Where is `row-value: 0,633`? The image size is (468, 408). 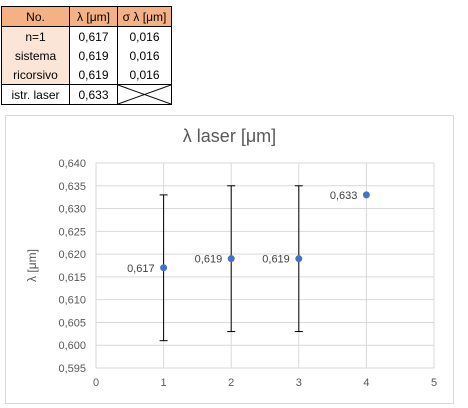
row-value: 0,633 is located at coordinates (93, 94).